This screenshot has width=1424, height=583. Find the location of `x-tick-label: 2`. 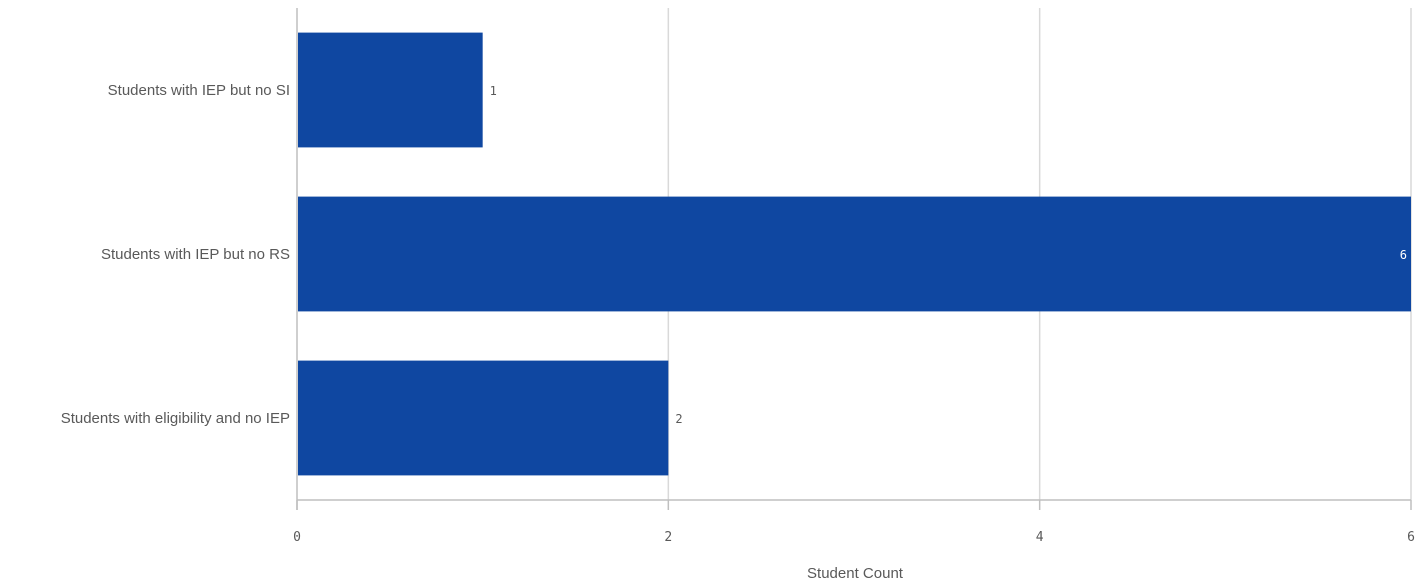

x-tick-label: 2 is located at coordinates (668, 537).